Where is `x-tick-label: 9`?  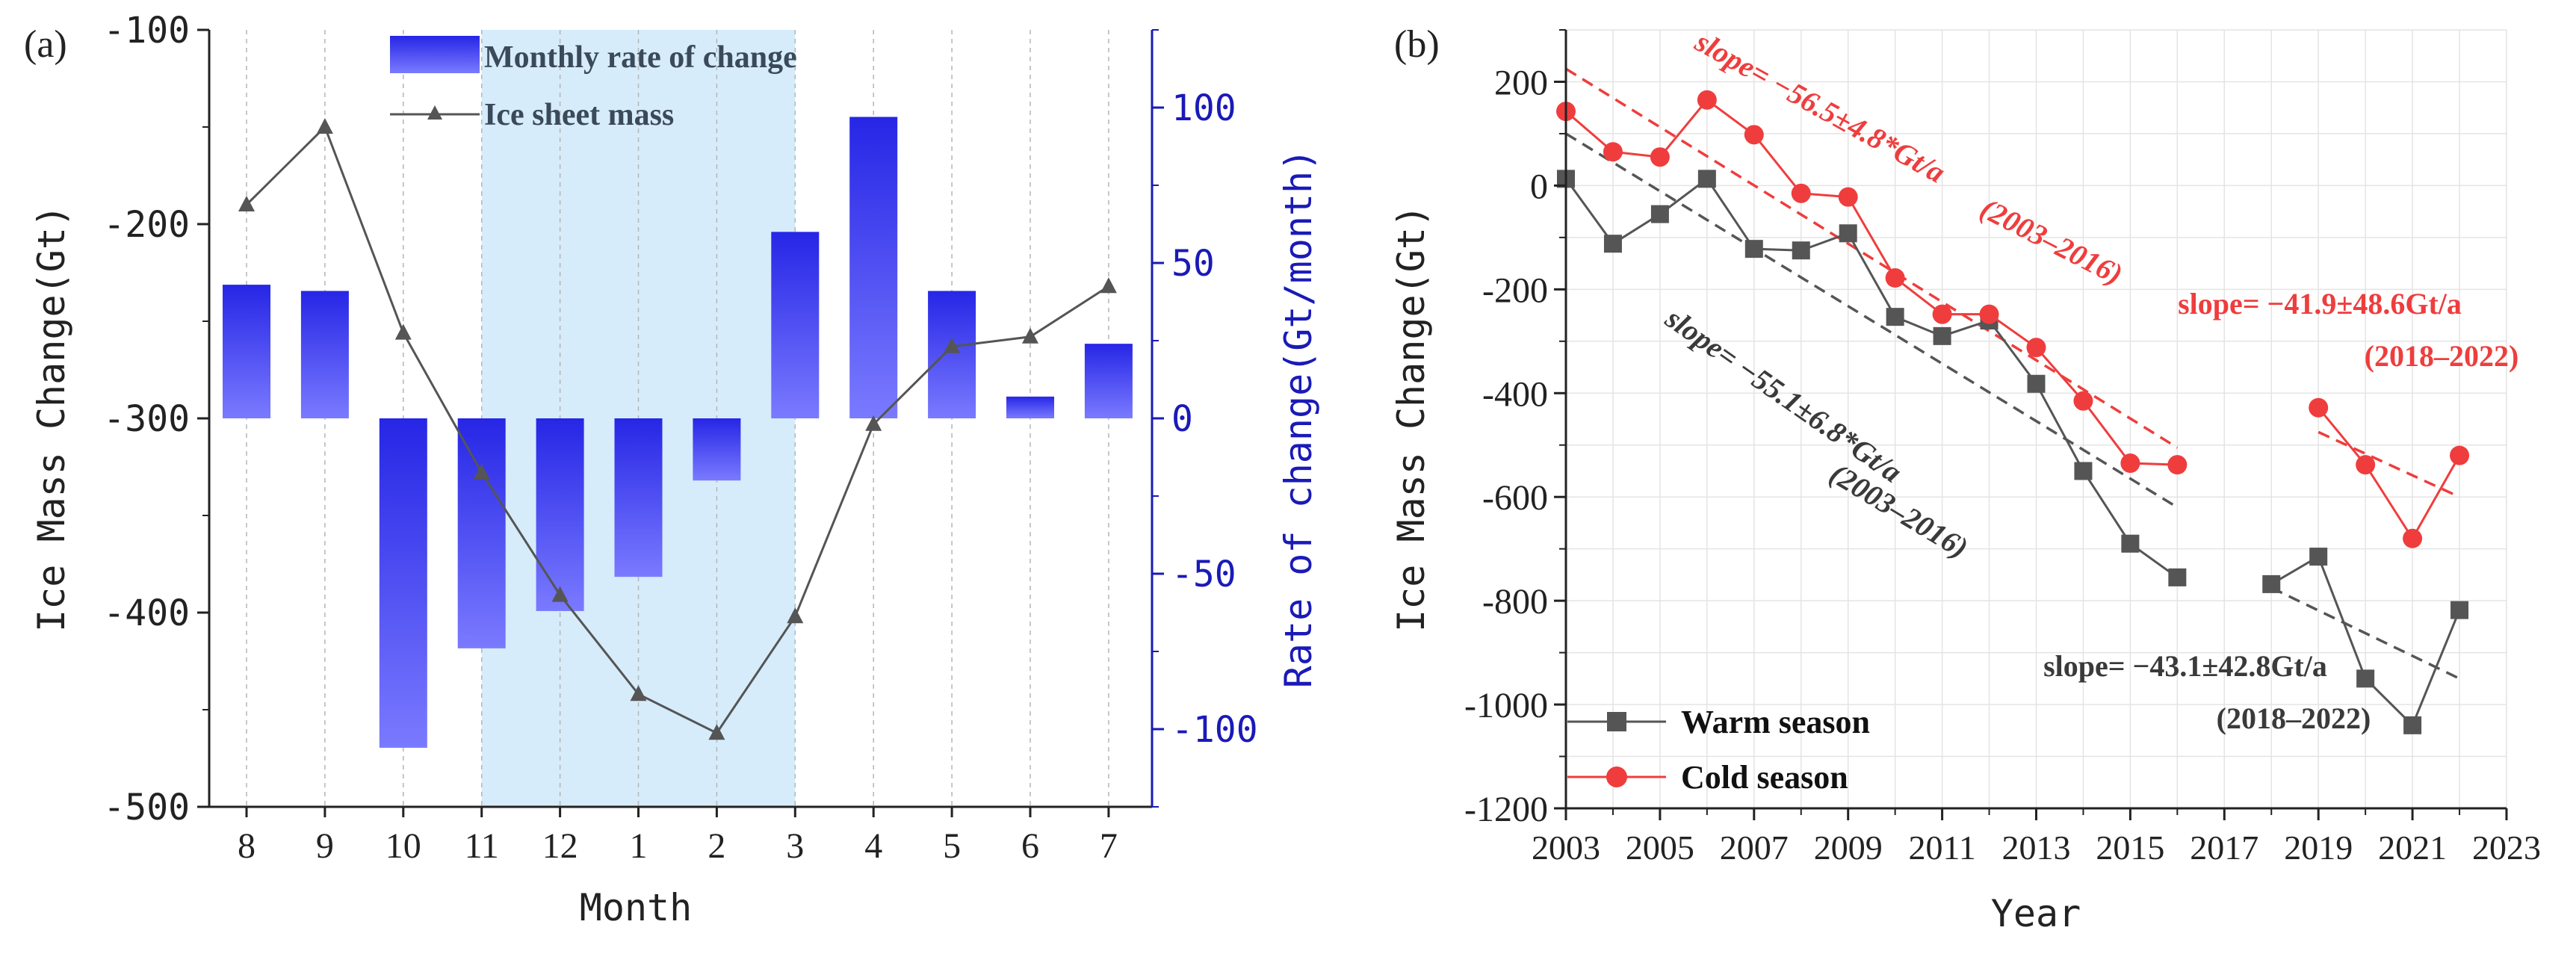 x-tick-label: 9 is located at coordinates (325, 846).